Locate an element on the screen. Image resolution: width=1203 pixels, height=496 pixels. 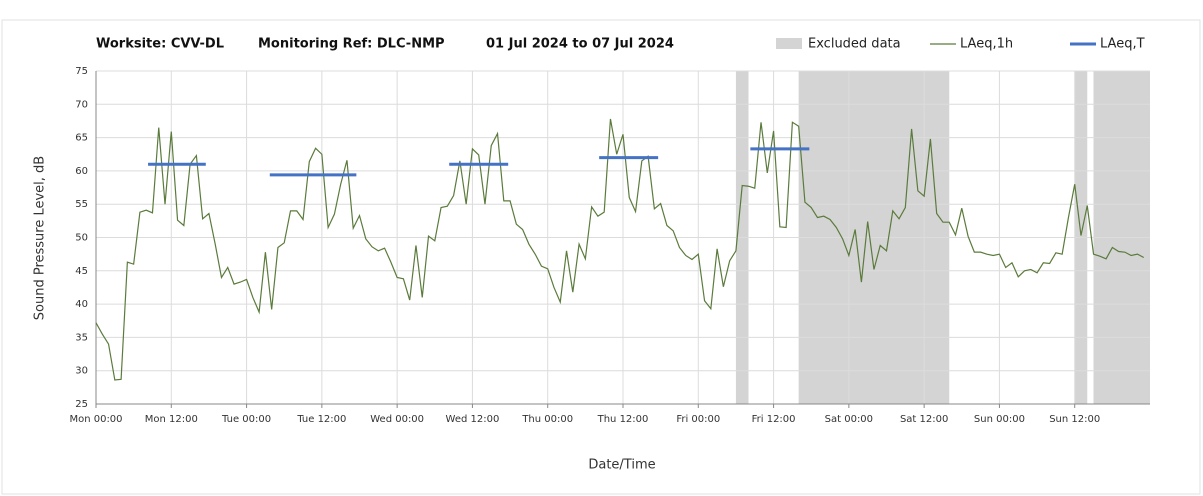
x-tick-label: Sat 12:00 is located at coordinates (924, 419).